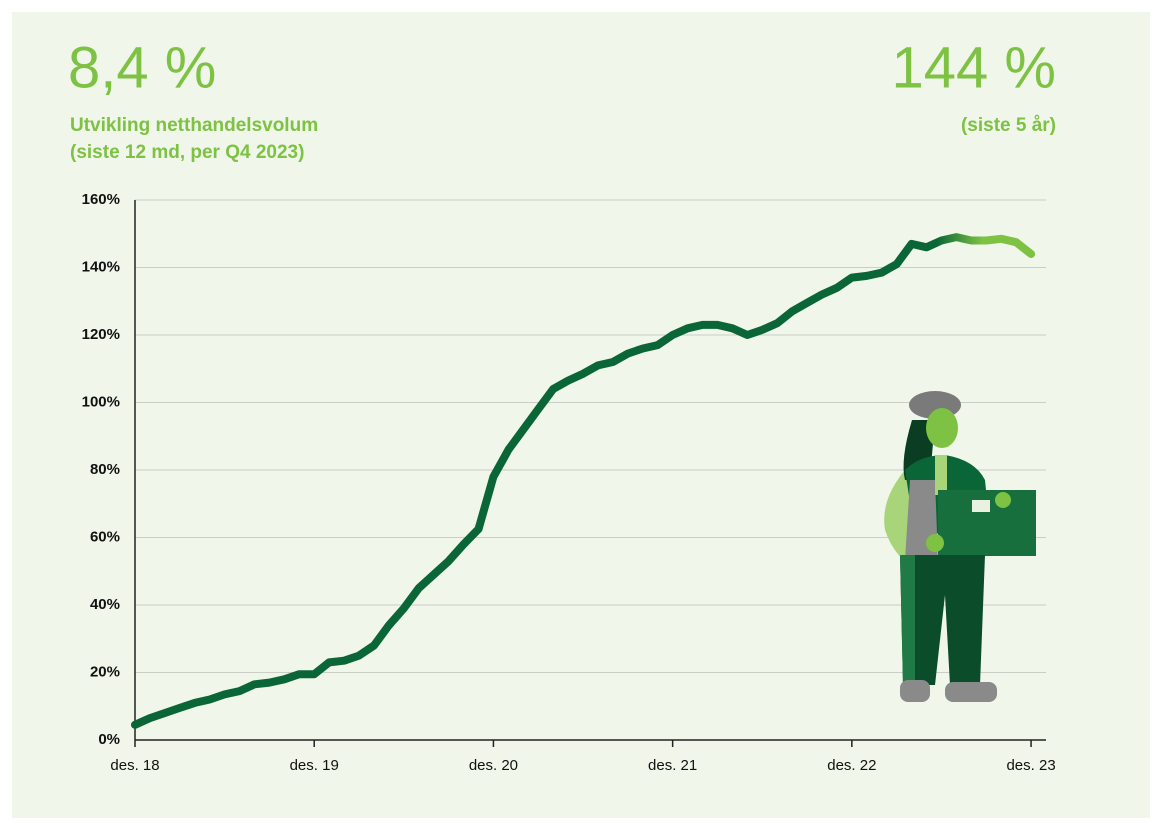  Describe the element at coordinates (1008, 125) in the screenshot. I see `kpi-label: (siste 5 år)` at that location.